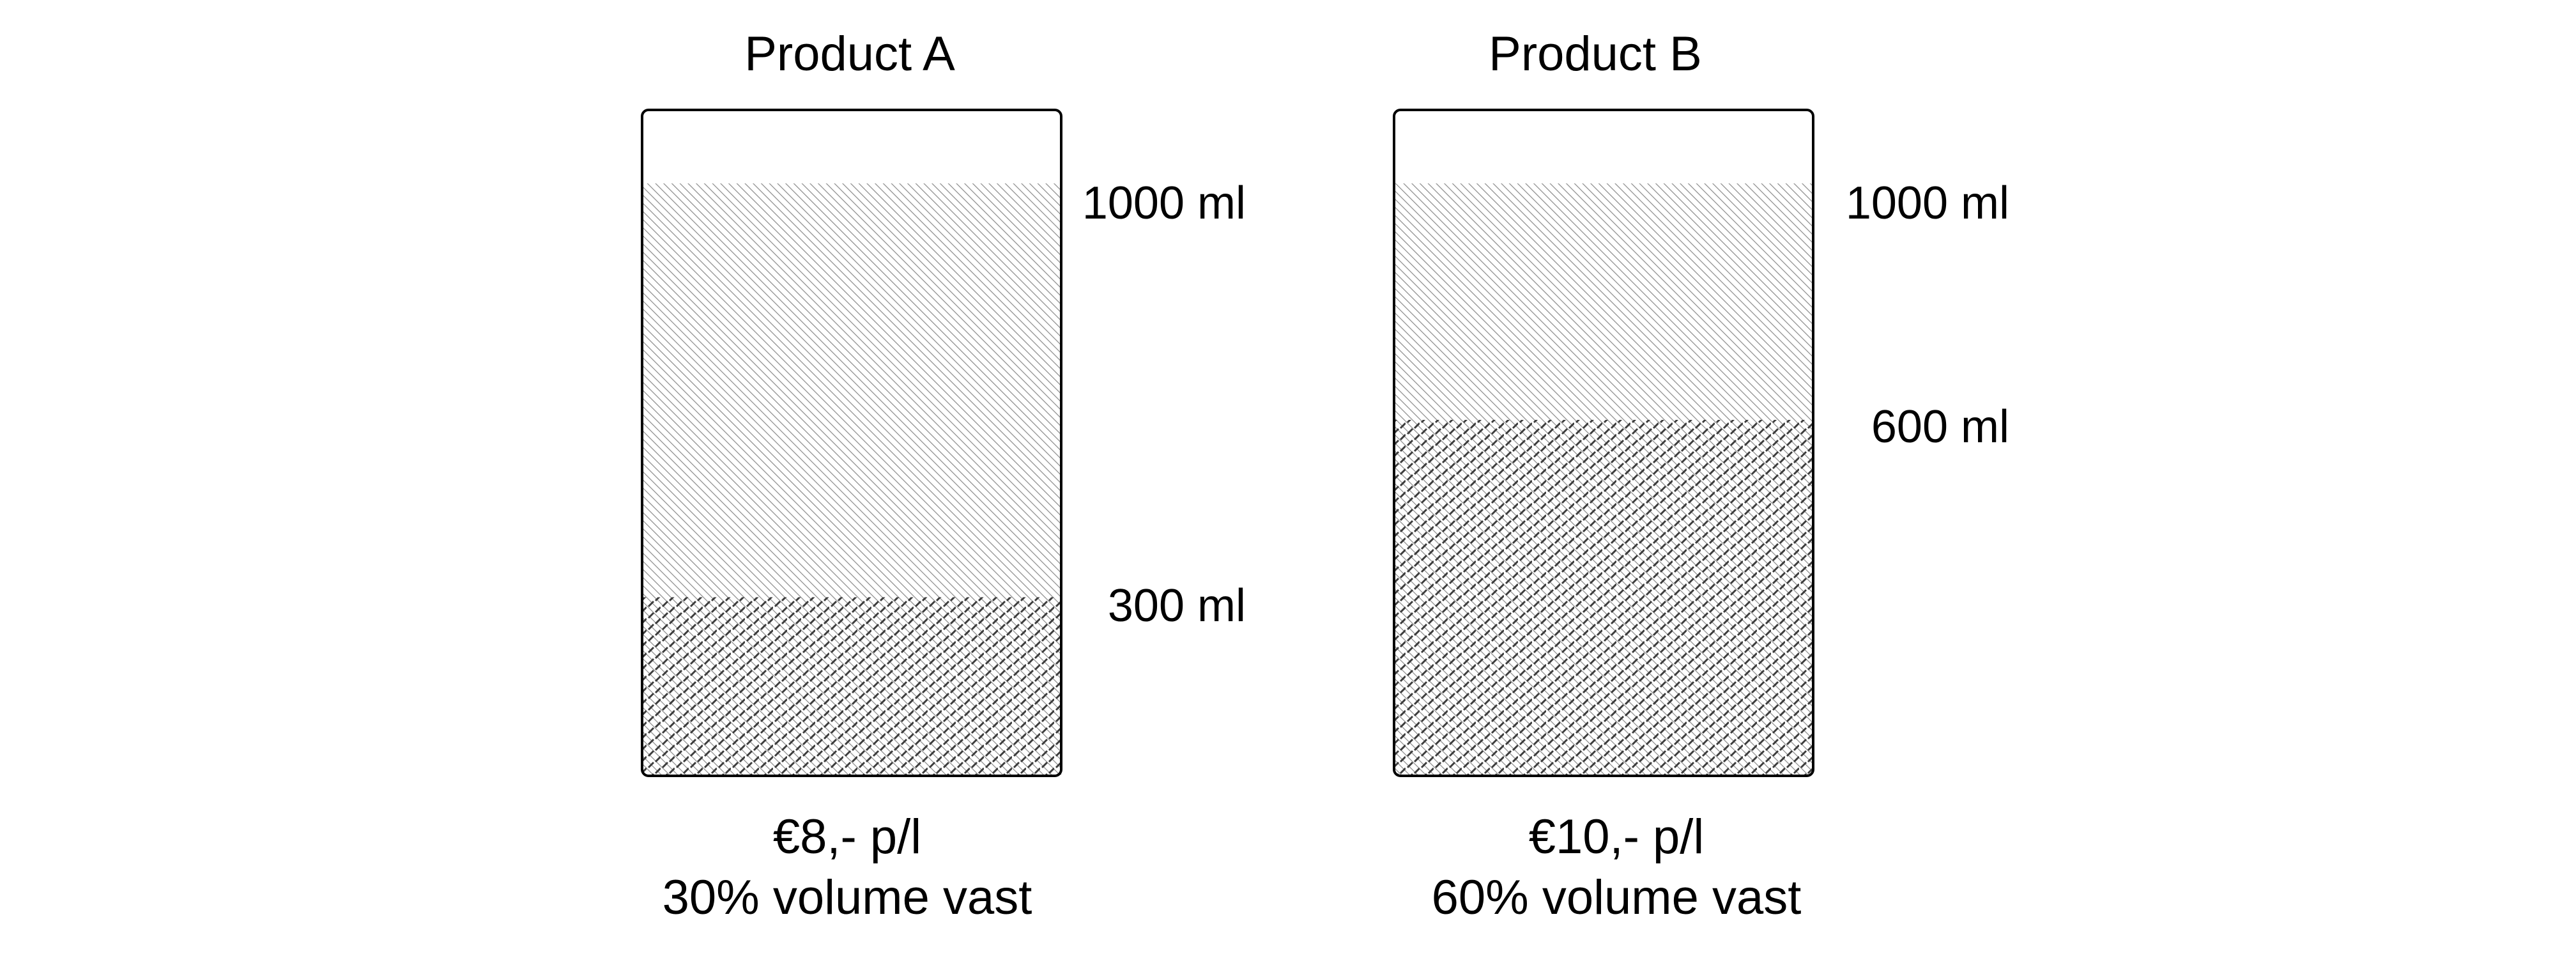 The width and height of the screenshot is (2576, 965). Describe the element at coordinates (1164, 203) in the screenshot. I see `product-a-capacity-label: 1000 ml` at that location.